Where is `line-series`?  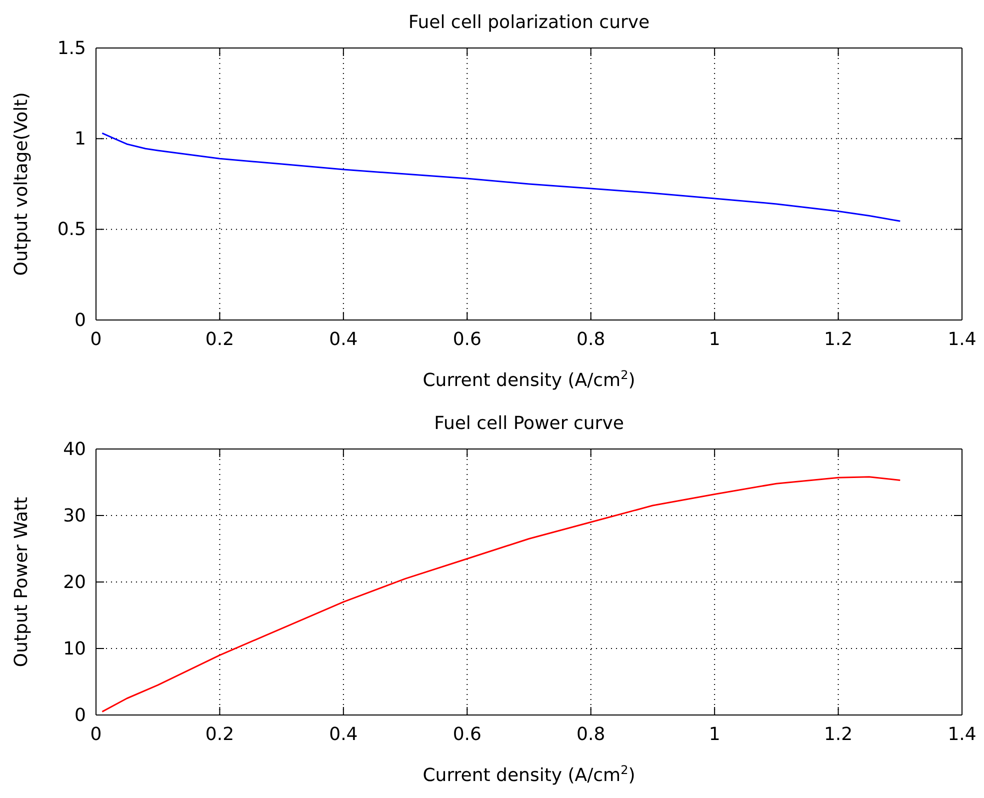 line-series is located at coordinates (501, 177).